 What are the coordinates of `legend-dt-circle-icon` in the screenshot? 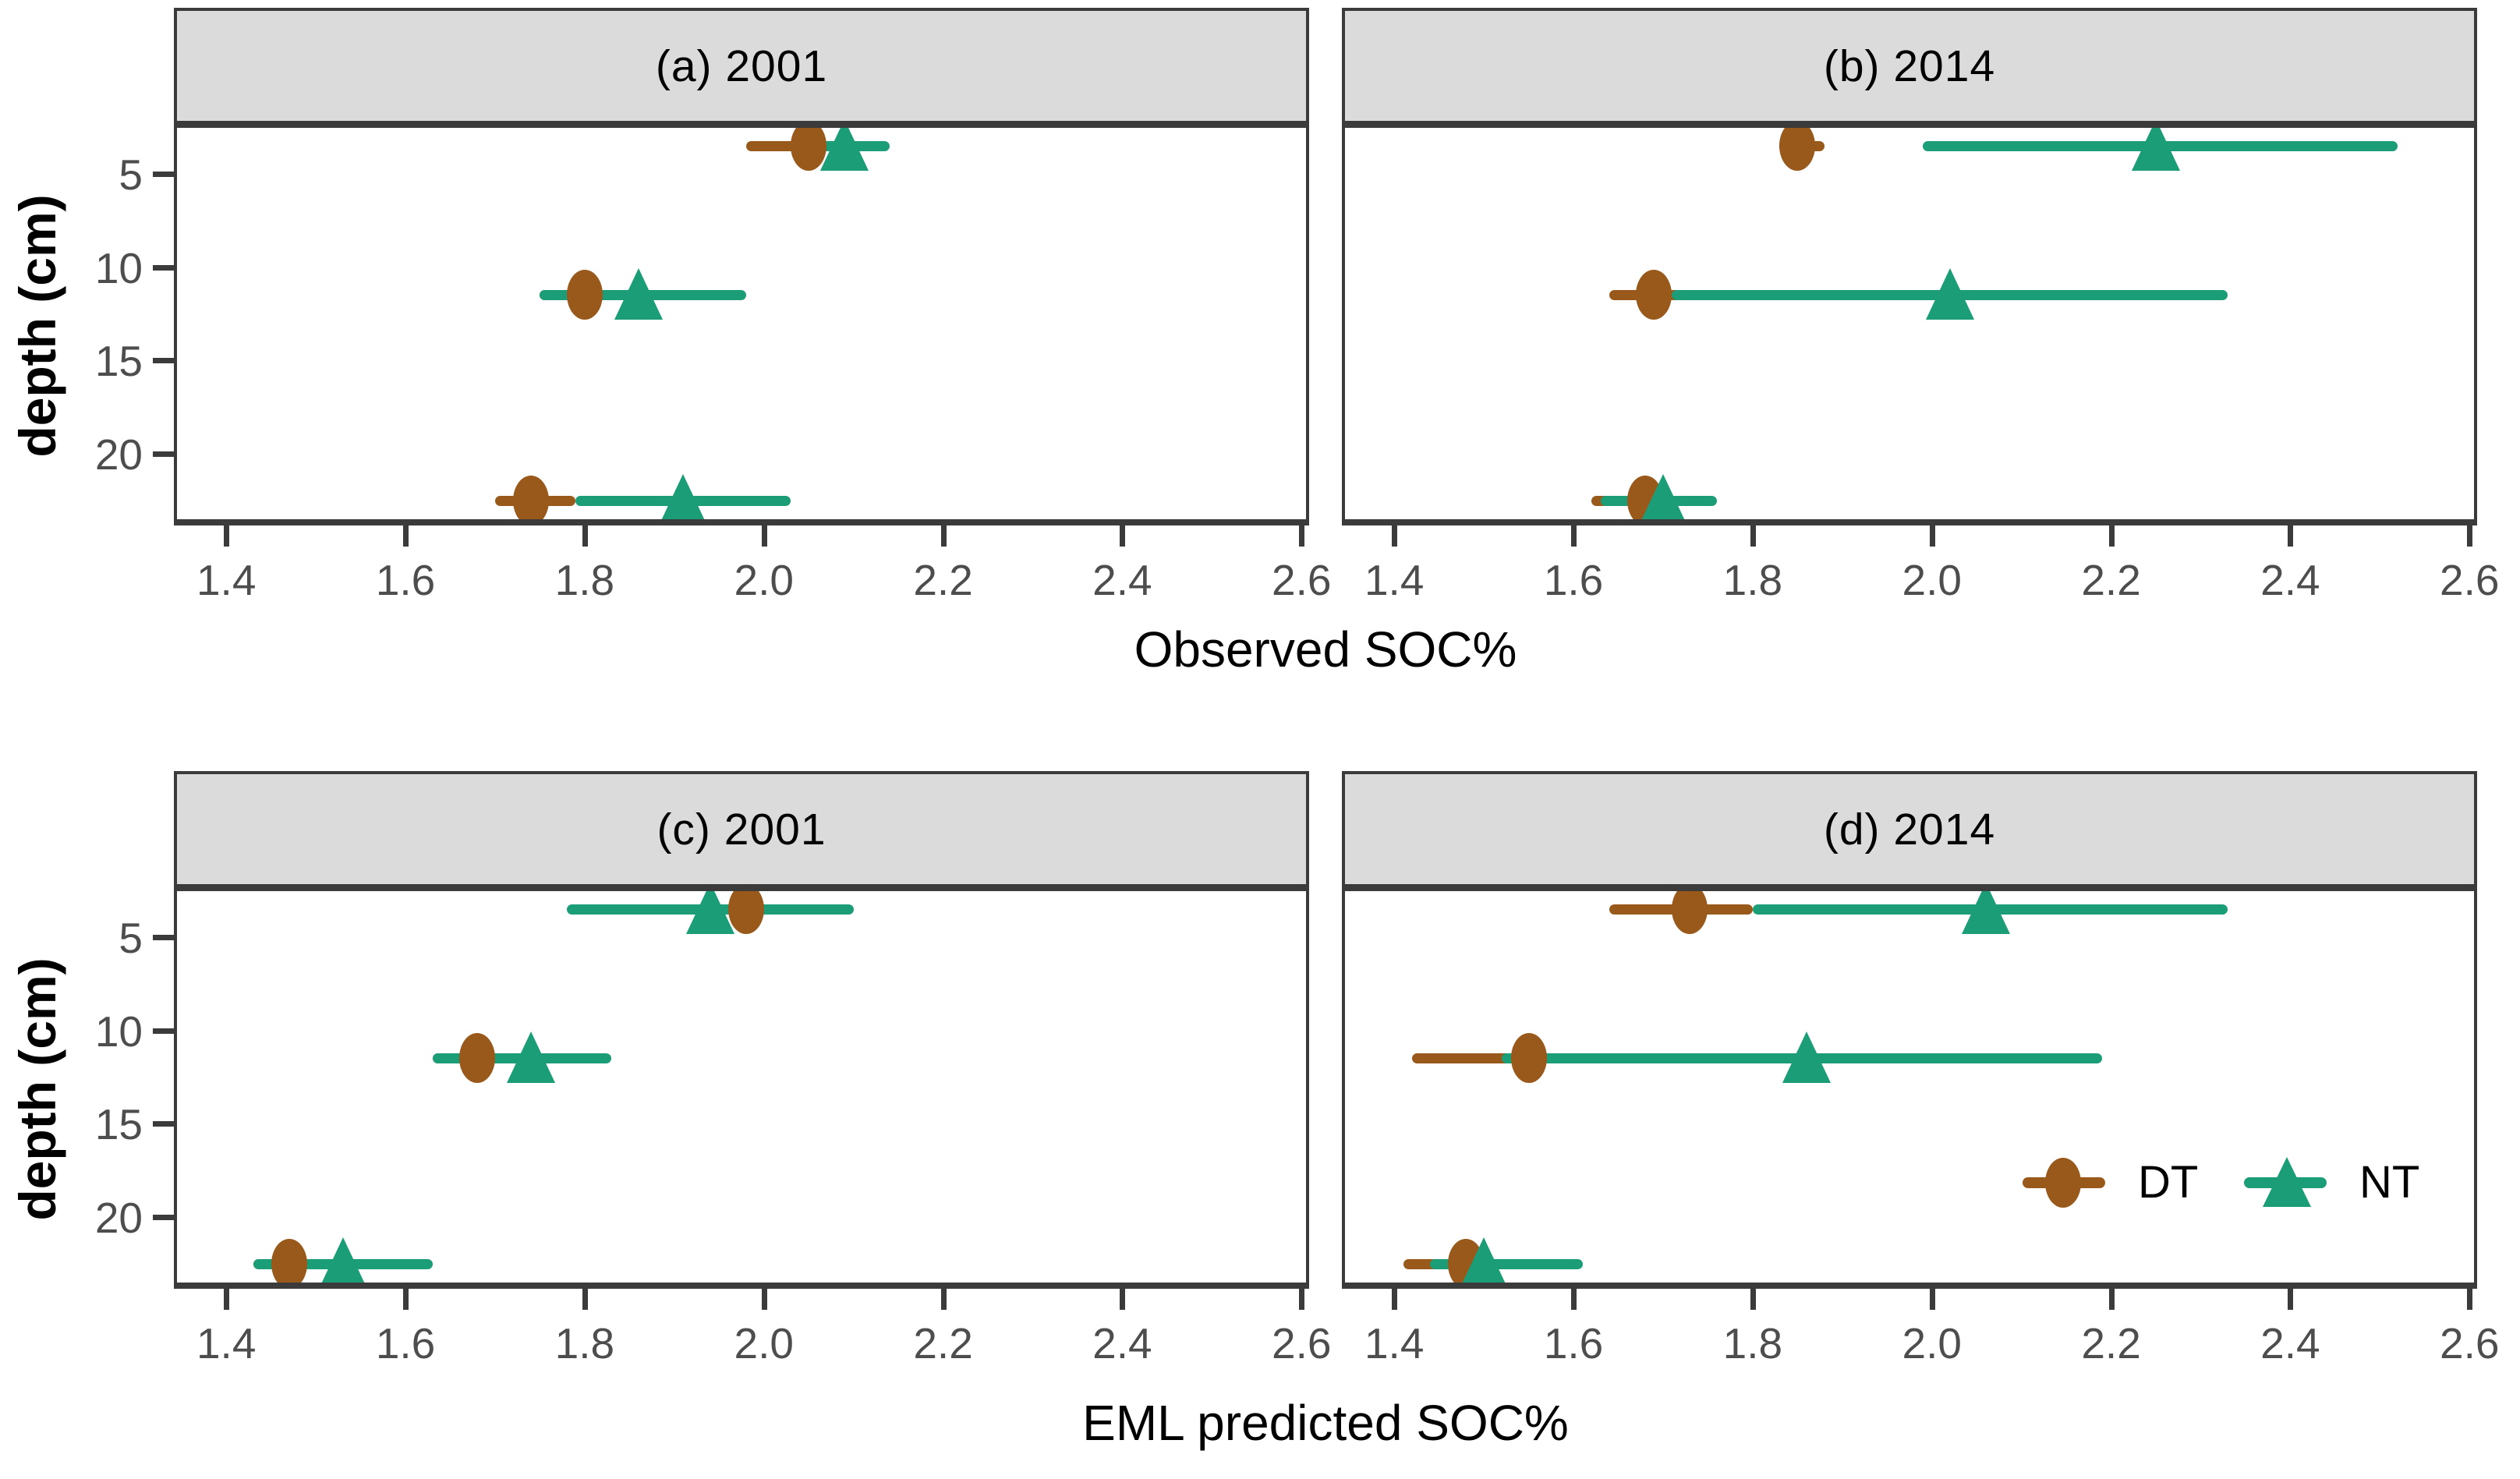 It's located at (2063, 1183).